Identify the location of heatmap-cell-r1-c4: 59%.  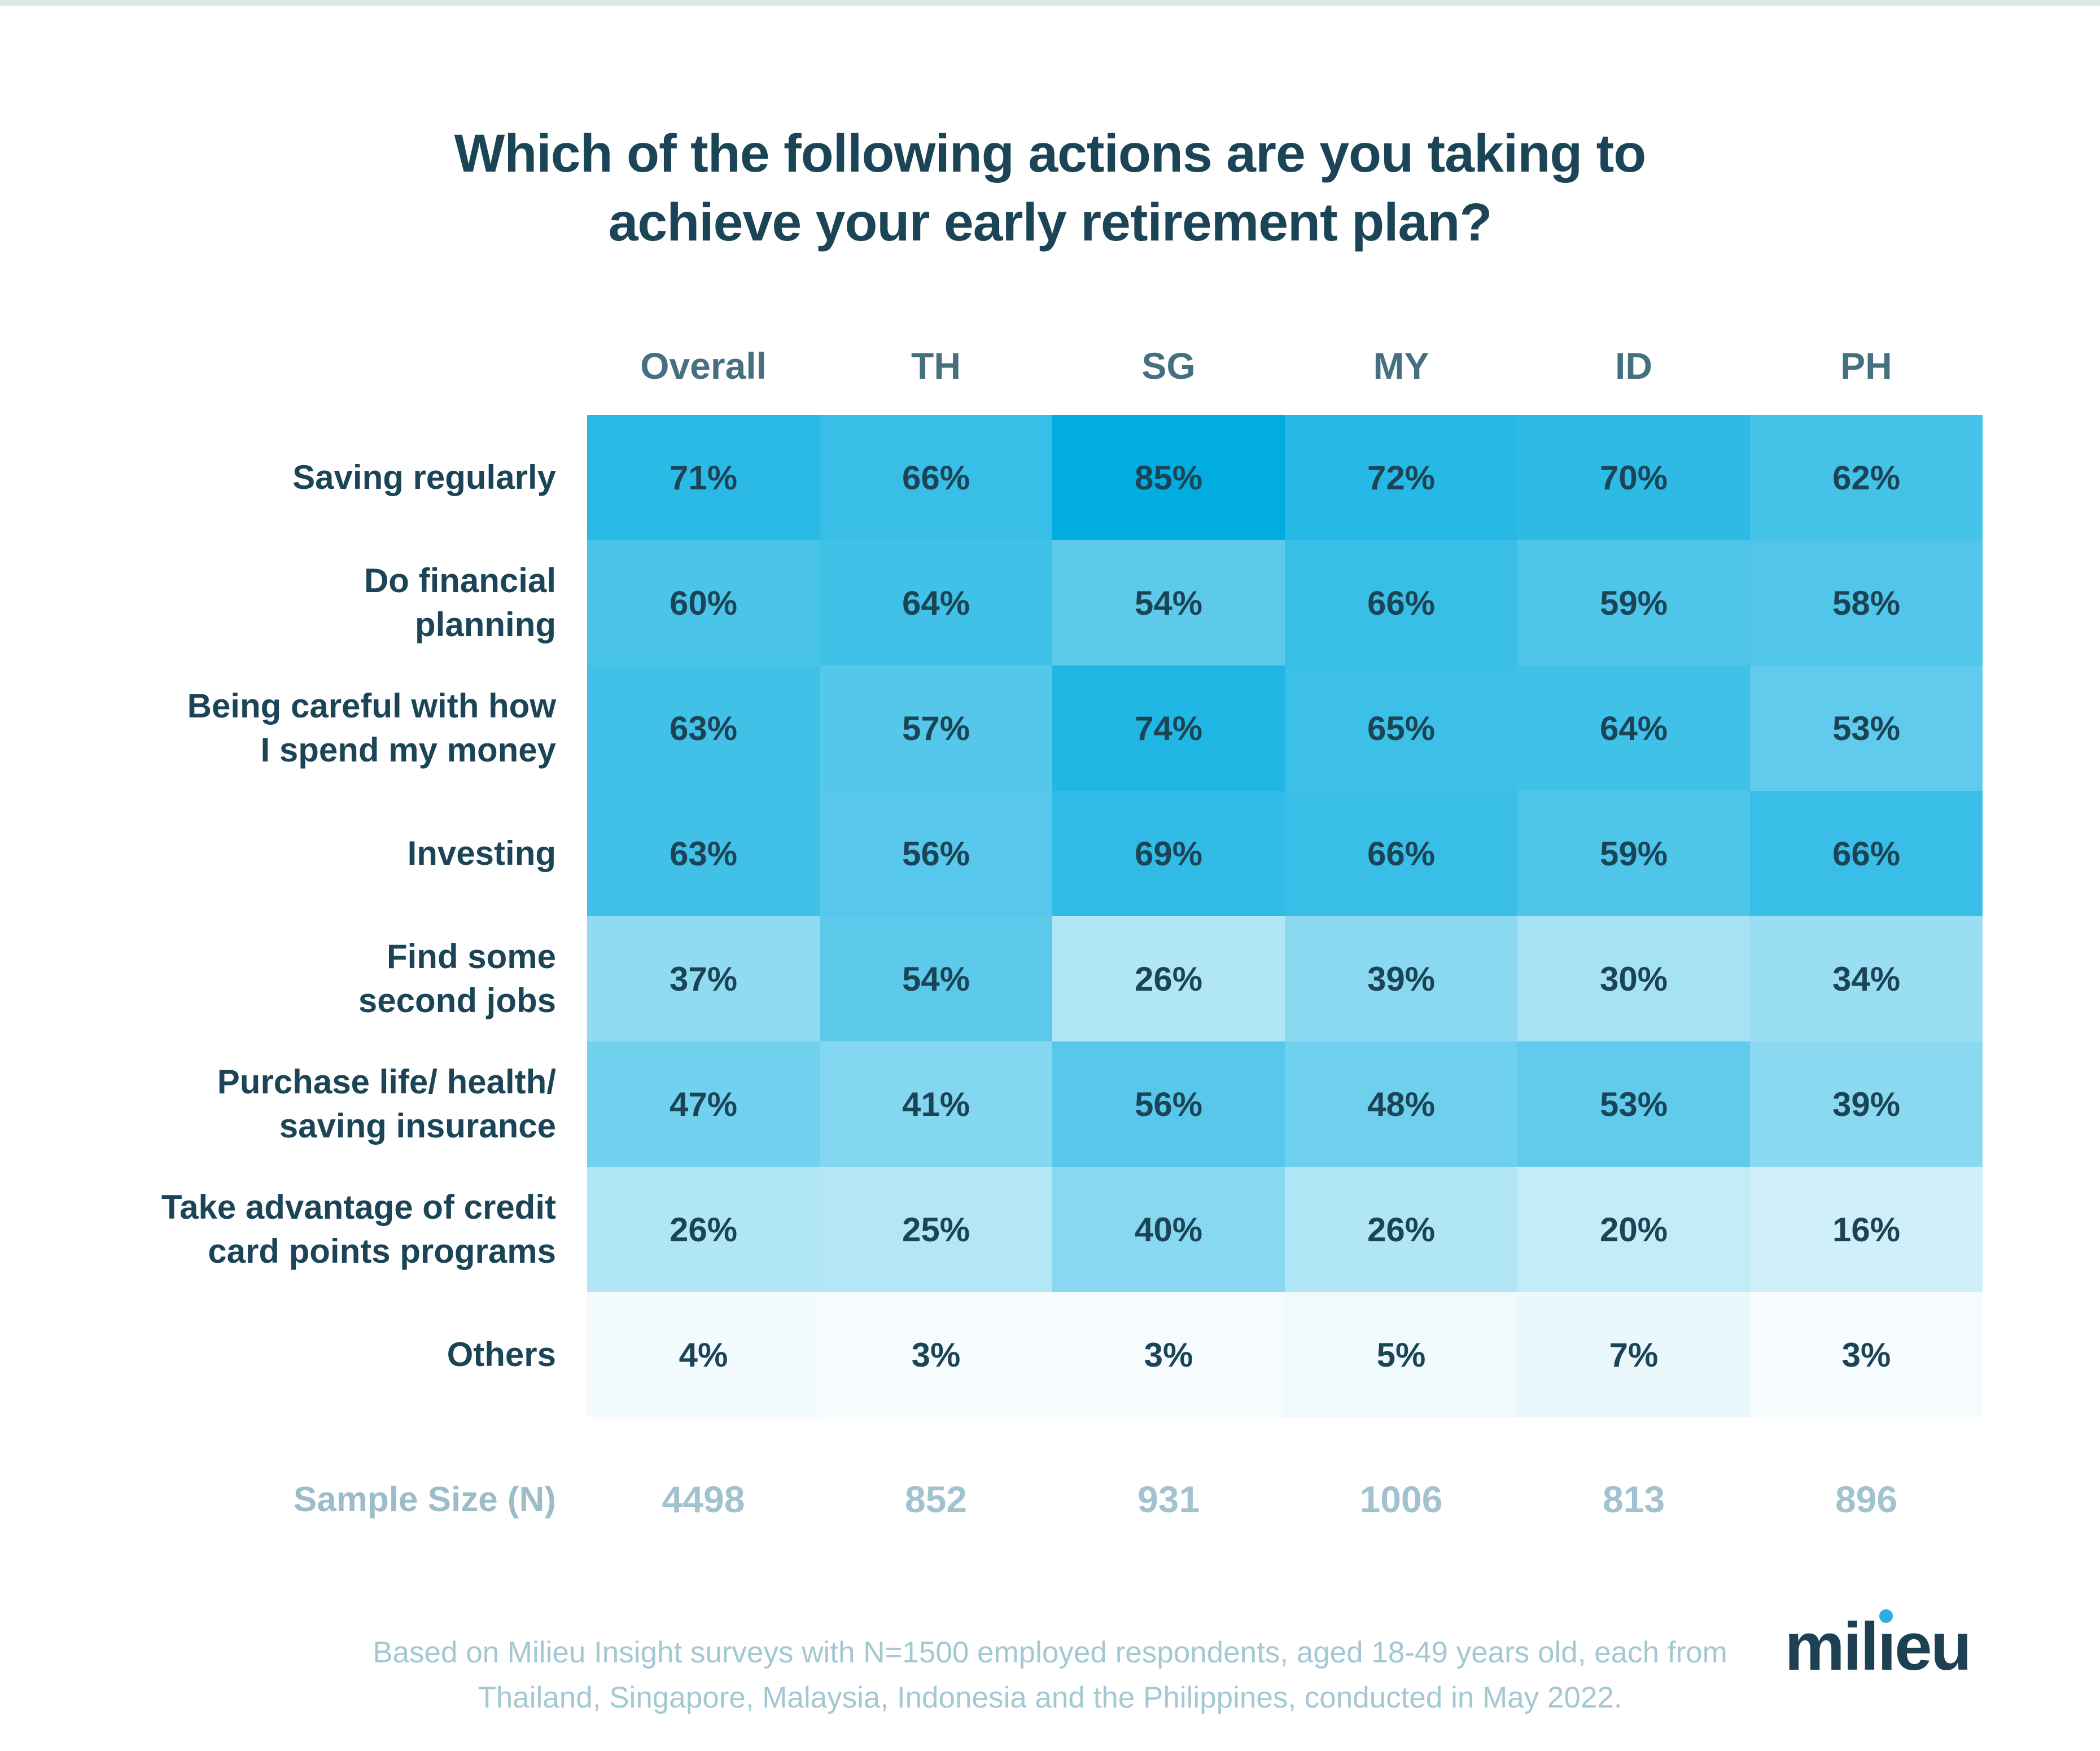
(1634, 603).